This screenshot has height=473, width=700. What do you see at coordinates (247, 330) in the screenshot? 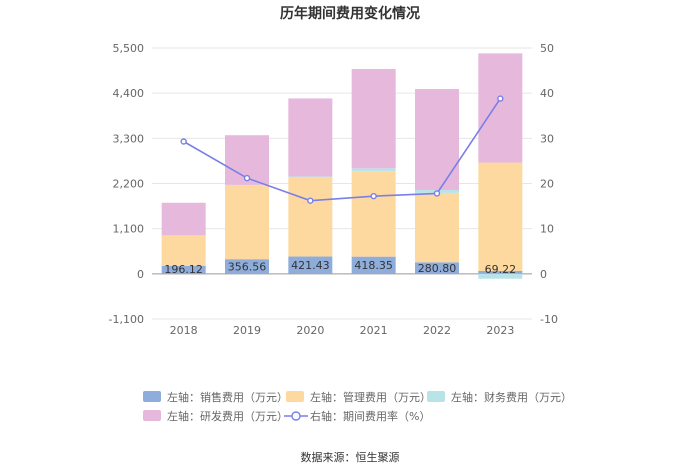
I see `x-tick-label: 2019` at bounding box center [247, 330].